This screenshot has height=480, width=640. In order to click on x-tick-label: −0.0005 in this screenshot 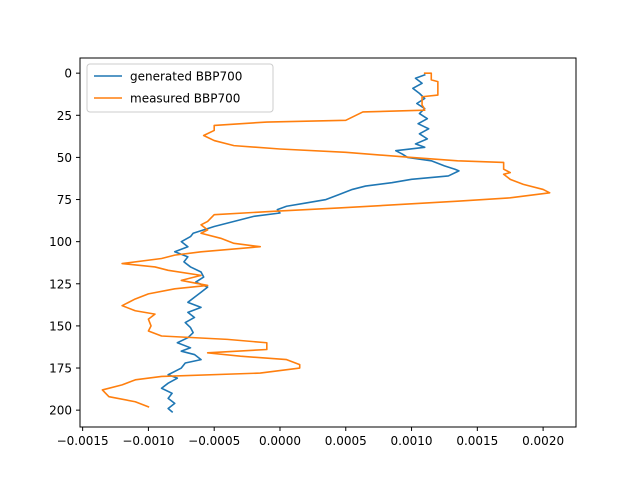, I will do `click(214, 441)`.